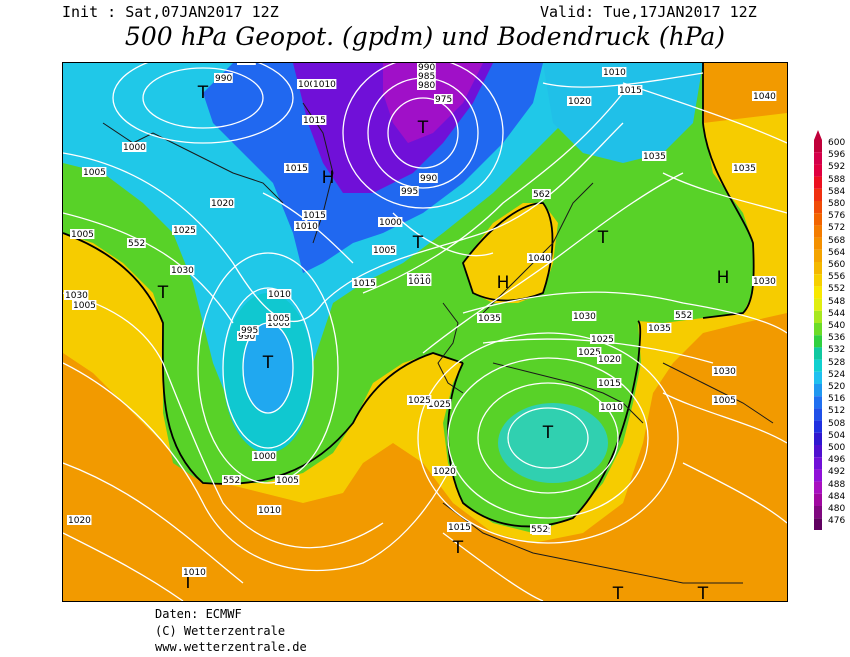  I want to click on legend-label: 580, so click(837, 204).